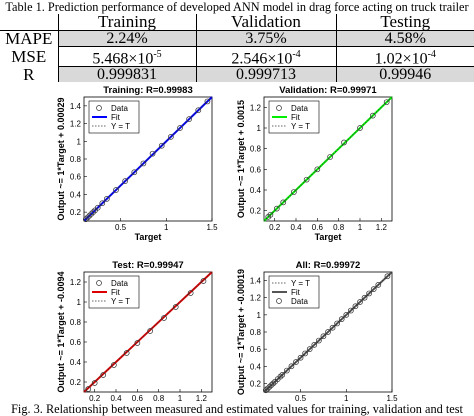 Image resolution: width=474 pixels, height=416 pixels. What do you see at coordinates (339, 227) in the screenshot?
I see `x-tick-label: 0.8` at bounding box center [339, 227].